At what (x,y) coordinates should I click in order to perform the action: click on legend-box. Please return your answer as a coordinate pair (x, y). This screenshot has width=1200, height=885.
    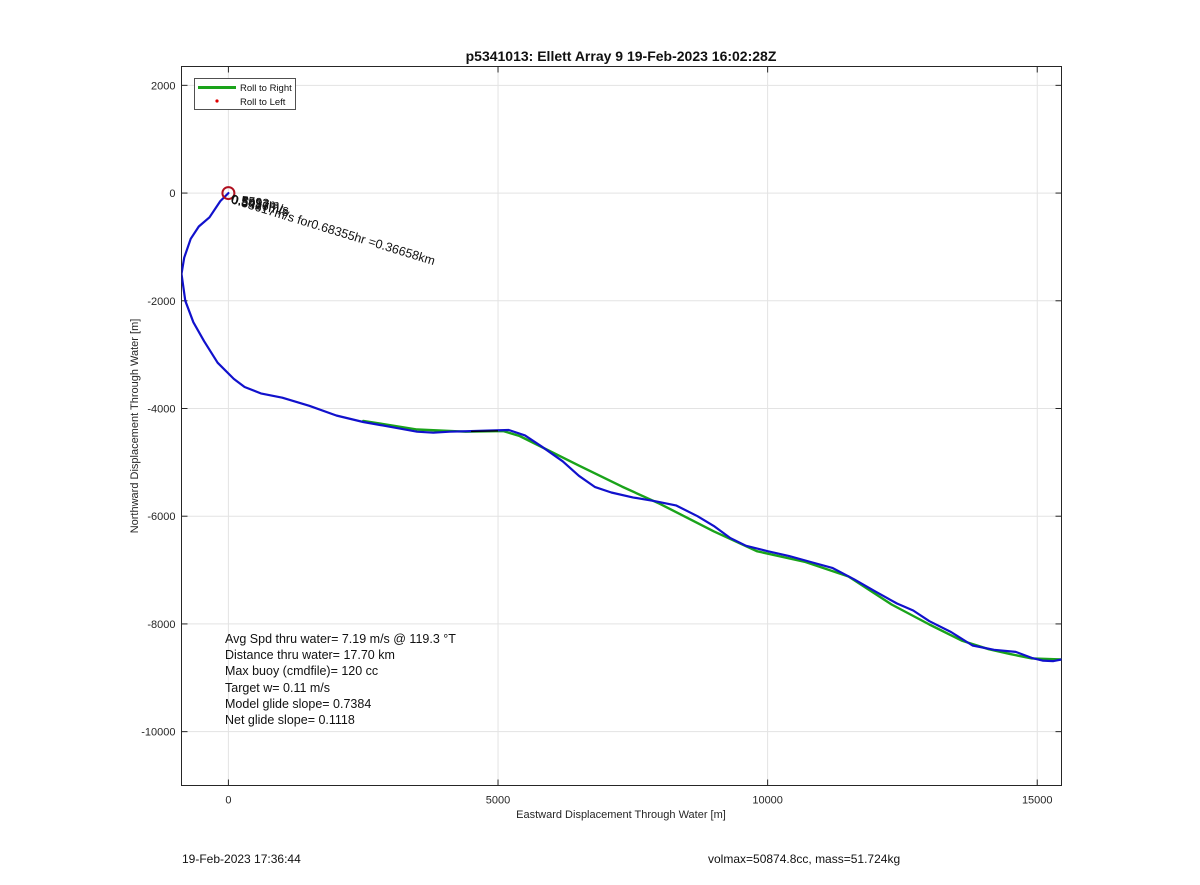
    Looking at the image, I should click on (245, 94).